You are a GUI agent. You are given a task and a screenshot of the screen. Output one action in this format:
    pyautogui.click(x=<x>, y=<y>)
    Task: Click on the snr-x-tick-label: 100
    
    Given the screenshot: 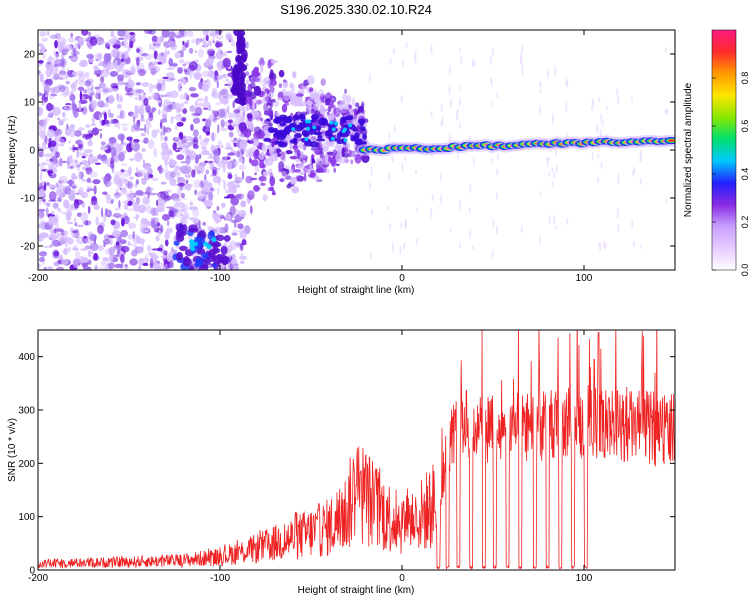 What is the action you would take?
    pyautogui.click(x=584, y=578)
    